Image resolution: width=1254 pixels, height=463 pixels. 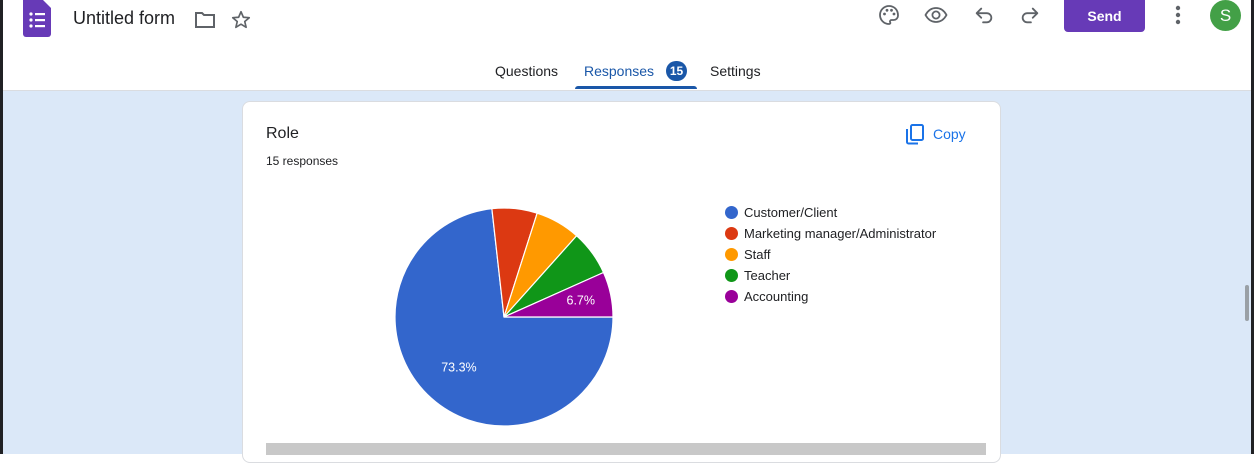 I want to click on question-title: Role, so click(x=282, y=133).